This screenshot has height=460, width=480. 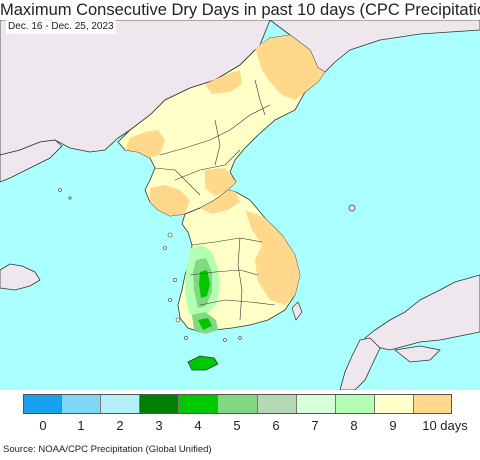 I want to click on japan-kyushu, so click(x=360, y=363).